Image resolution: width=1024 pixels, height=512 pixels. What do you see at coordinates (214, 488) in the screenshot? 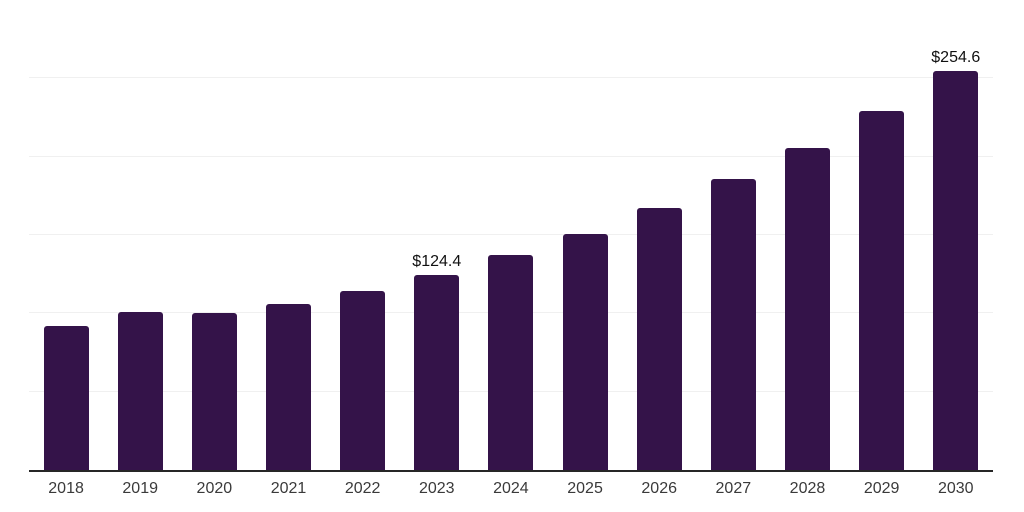
I see `x-tick-label-2020: 2020` at bounding box center [214, 488].